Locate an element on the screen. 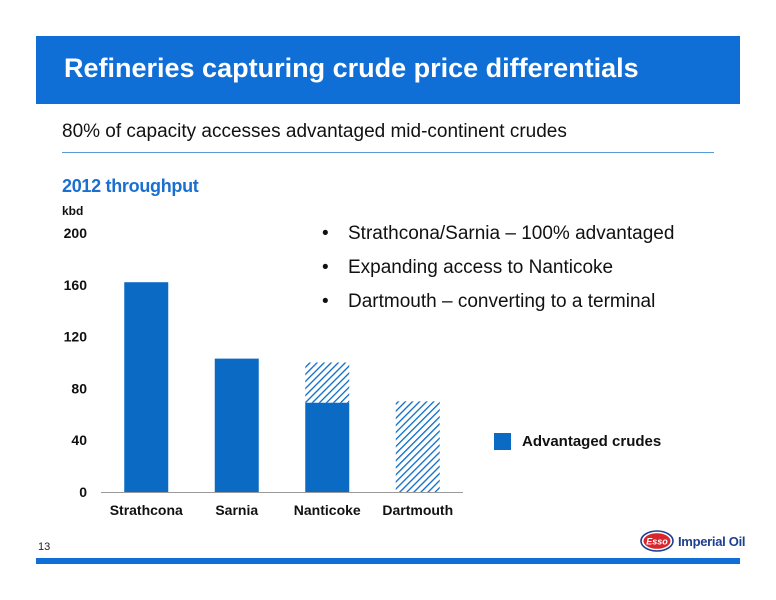 The image size is (776, 600). x-tick-label: Dartmouth is located at coordinates (417, 510).